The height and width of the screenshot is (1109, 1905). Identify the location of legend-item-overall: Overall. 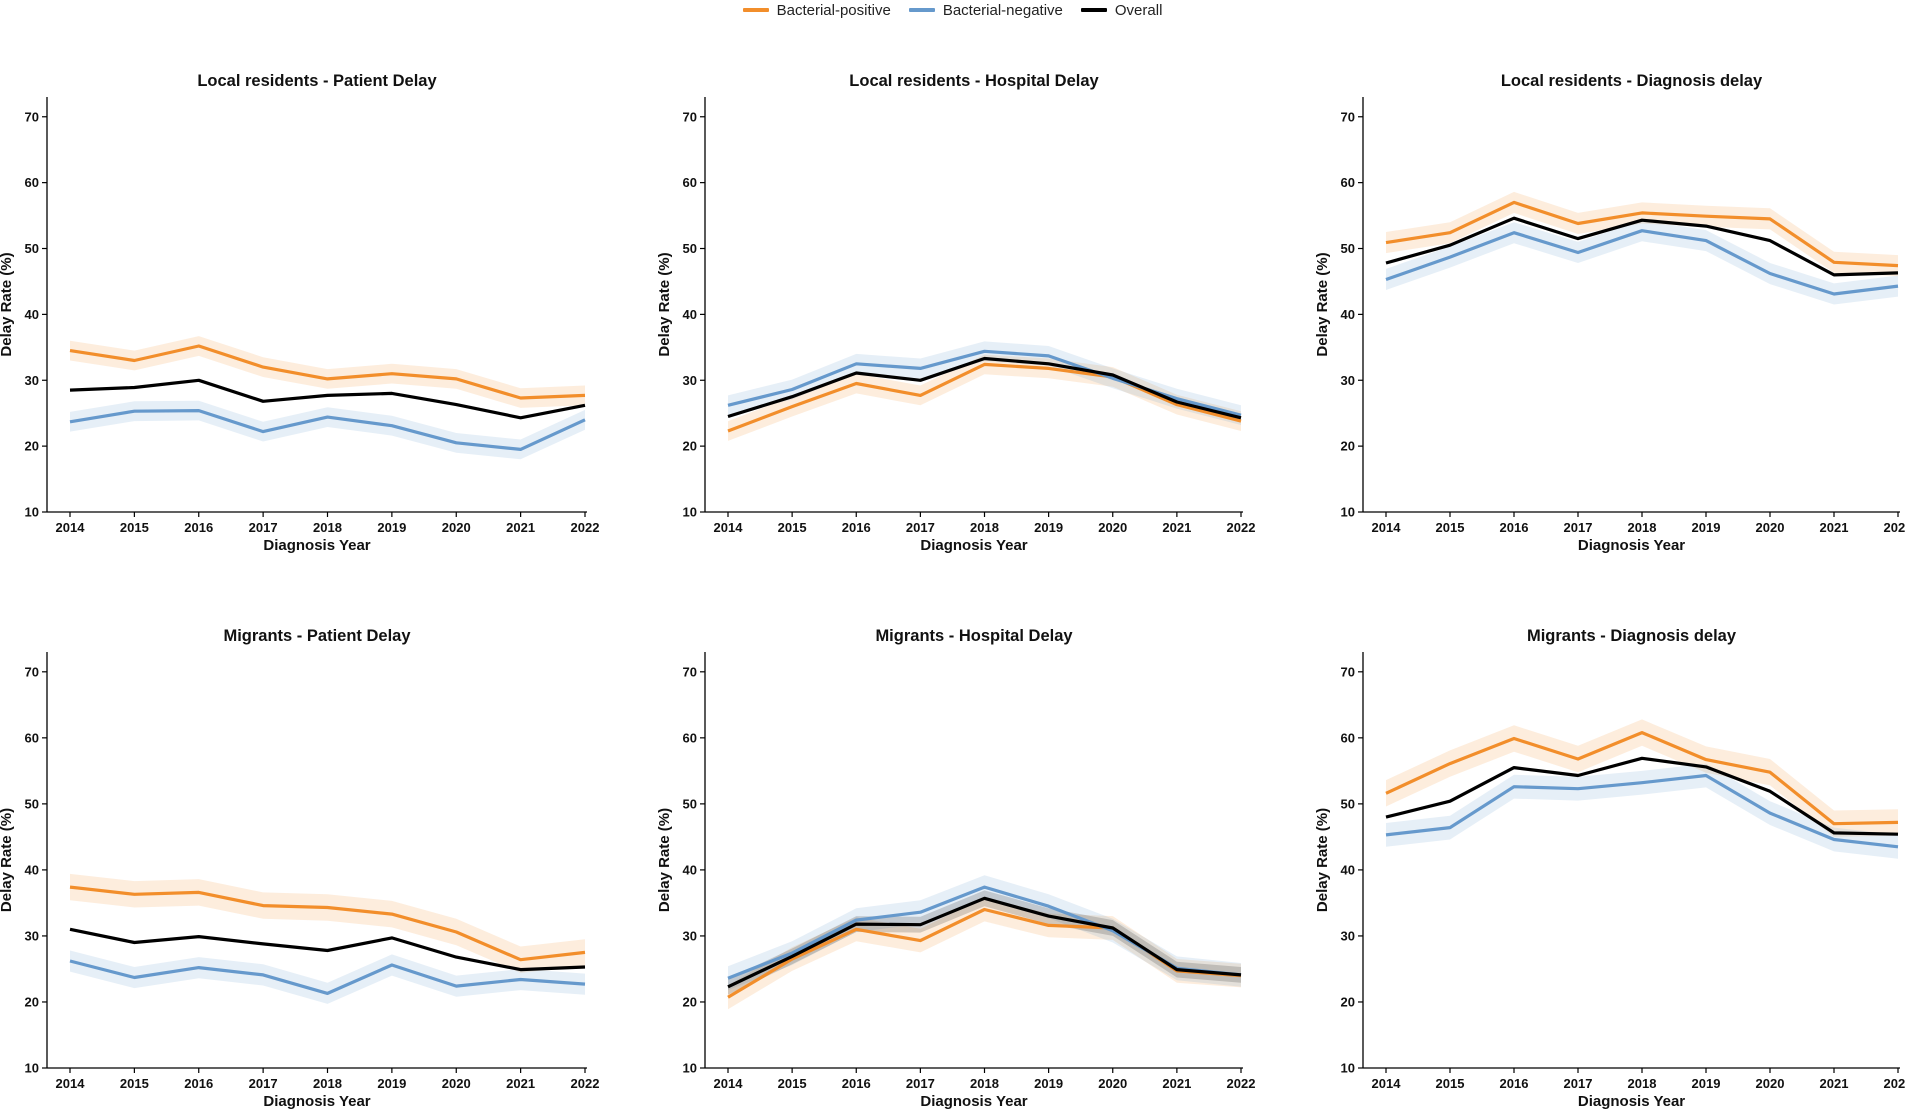
(1121, 10).